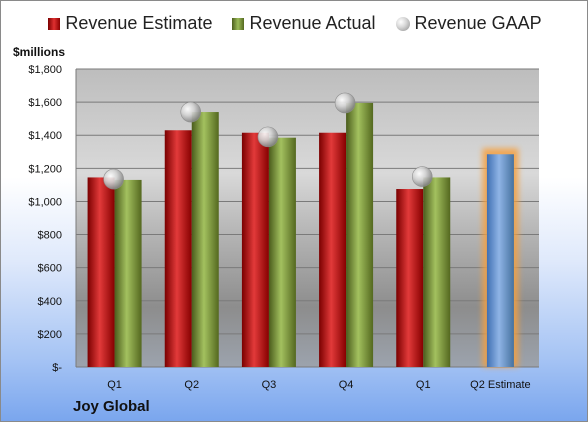 The height and width of the screenshot is (422, 588). What do you see at coordinates (312, 23) in the screenshot?
I see `legend-label-actual: Revenue Actual` at bounding box center [312, 23].